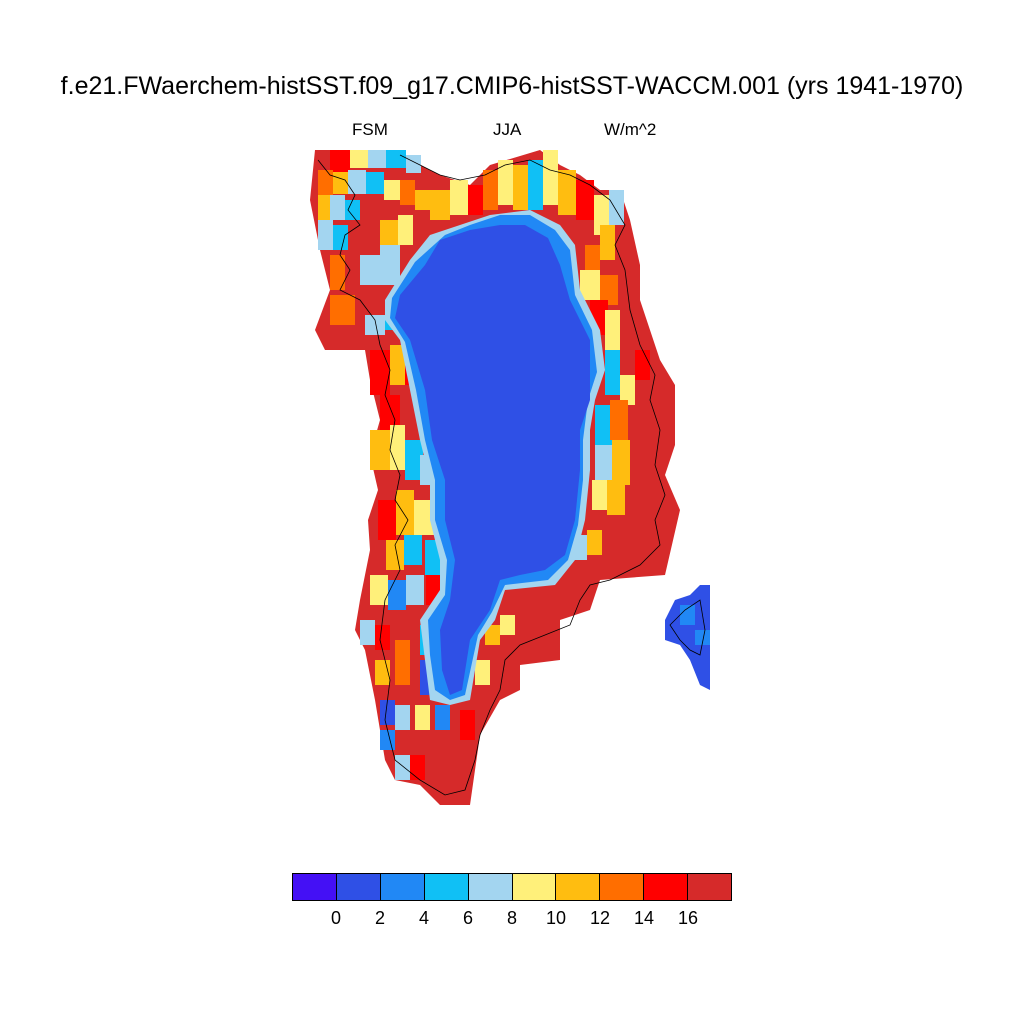 This screenshot has height=1024, width=1024. What do you see at coordinates (600, 918) in the screenshot?
I see `colorbar-tick-label: 12` at bounding box center [600, 918].